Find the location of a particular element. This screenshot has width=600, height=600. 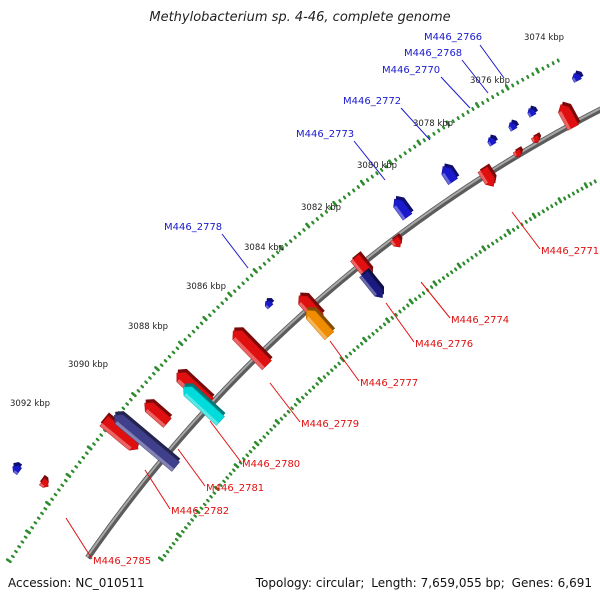

gene-label-m446-2774: M446_2774 is located at coordinates (480, 320).